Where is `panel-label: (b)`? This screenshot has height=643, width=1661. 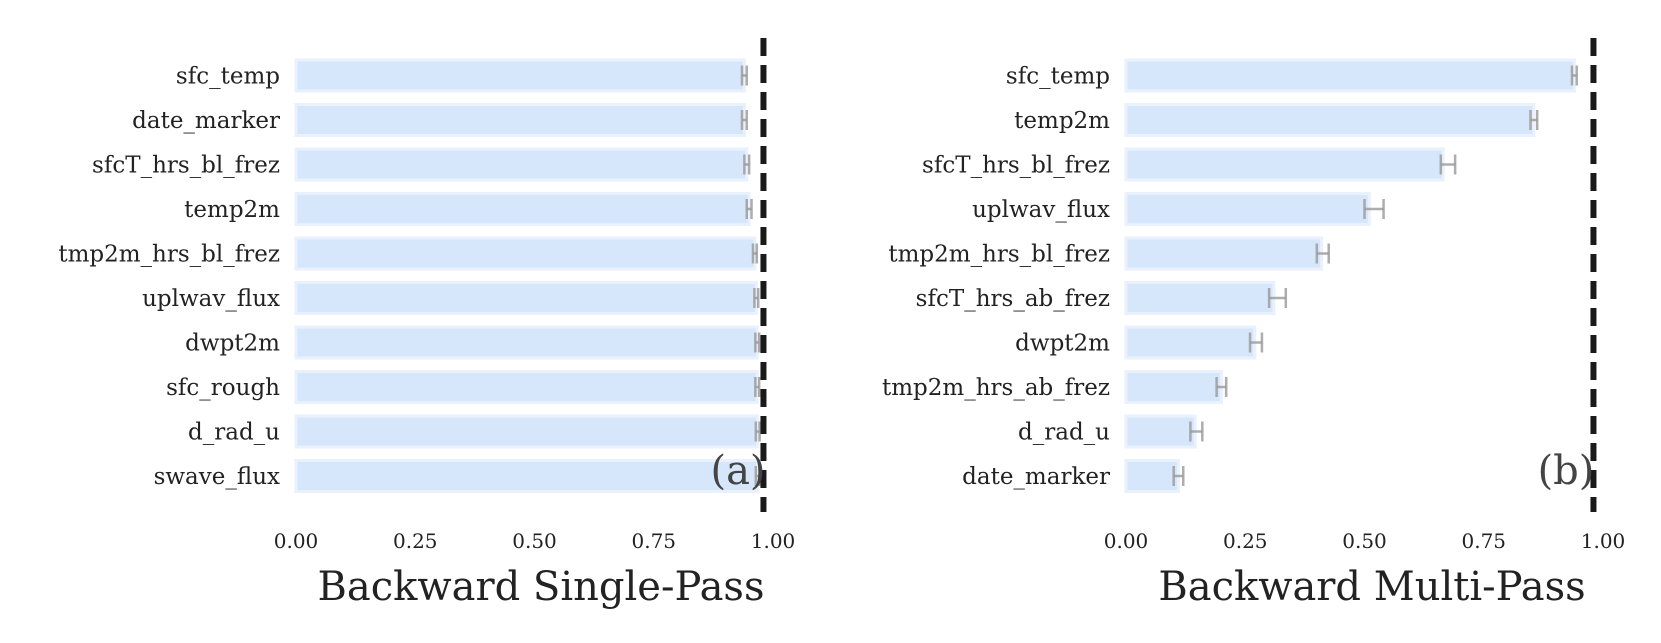
panel-label: (b) is located at coordinates (1566, 471).